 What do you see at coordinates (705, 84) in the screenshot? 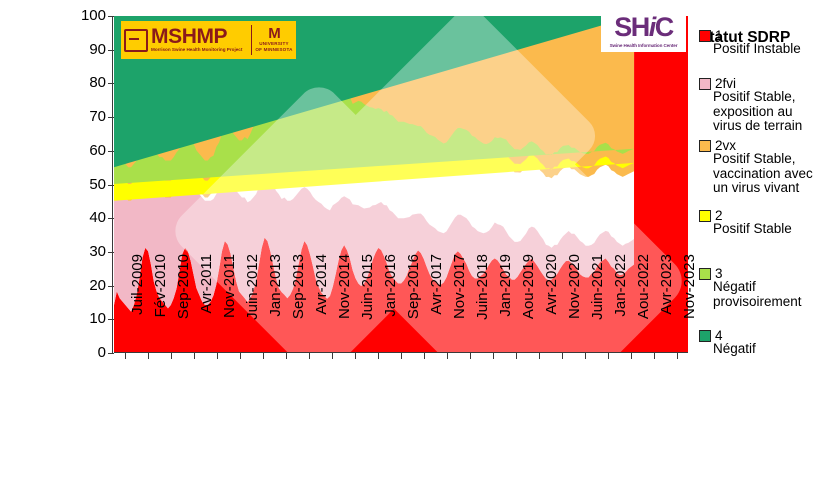
I see `legend-swatch-2fvi` at bounding box center [705, 84].